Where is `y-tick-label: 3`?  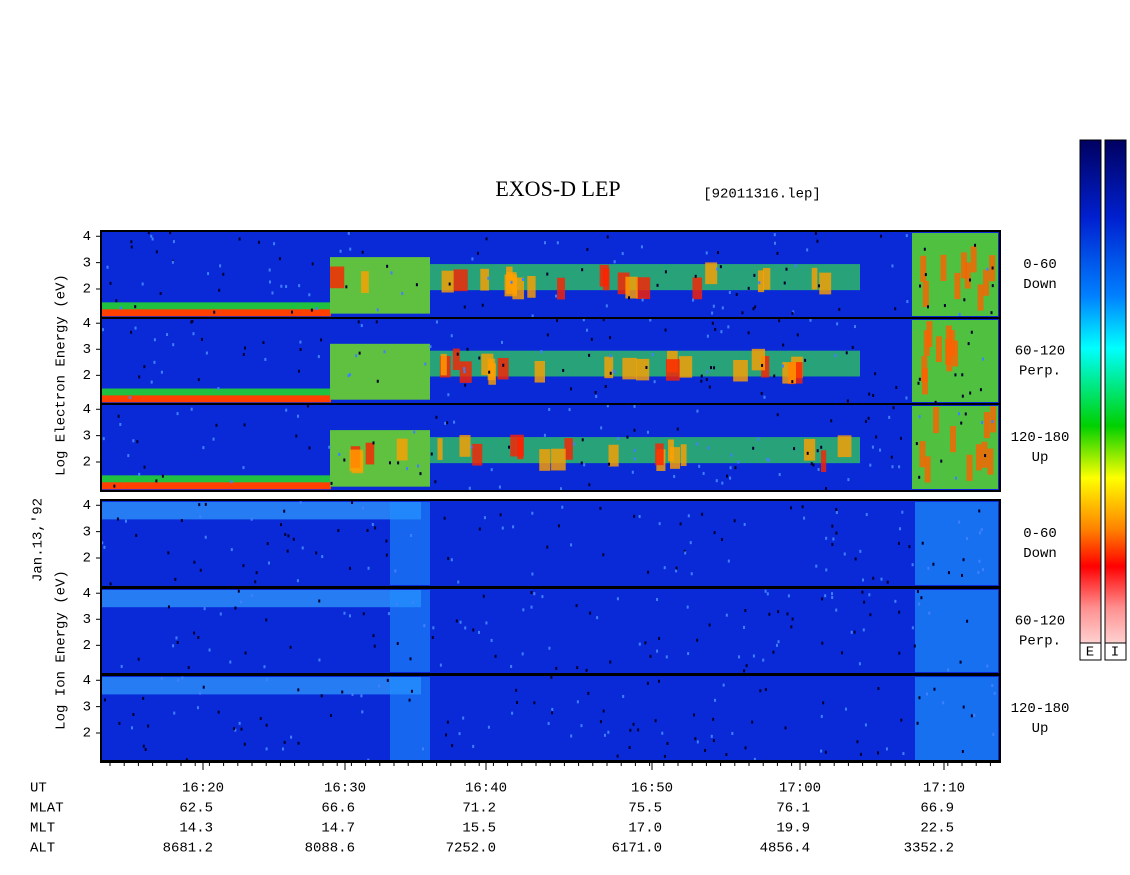 y-tick-label: 3 is located at coordinates (87, 532).